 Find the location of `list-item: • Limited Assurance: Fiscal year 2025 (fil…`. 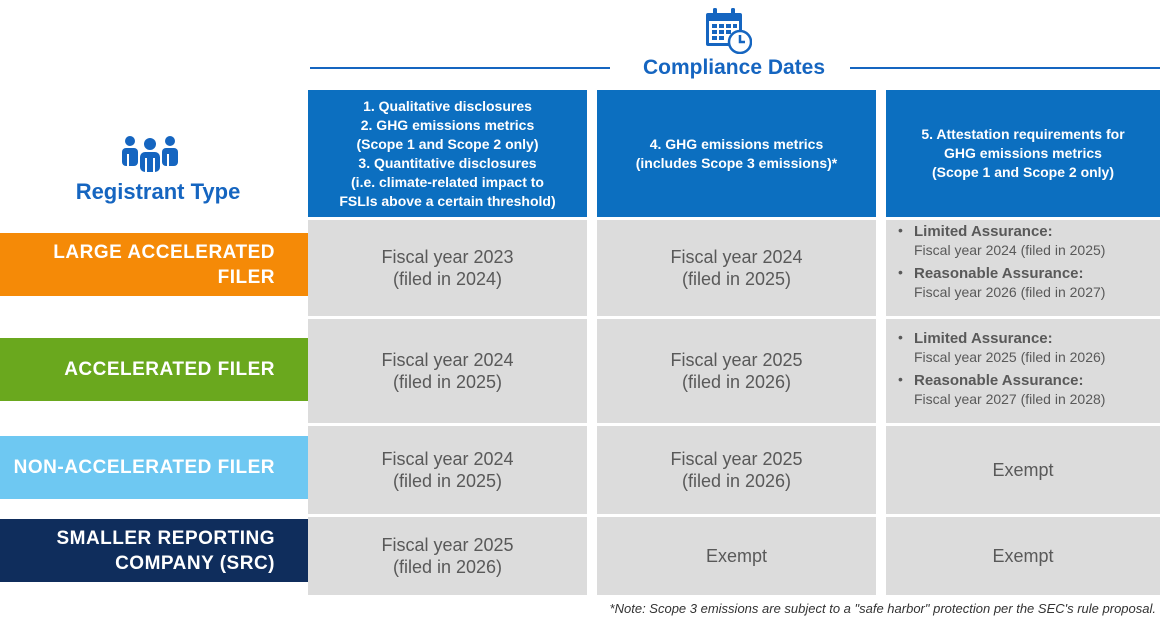

list-item: • Limited Assurance: Fiscal year 2025 (fil… is located at coordinates (1002, 347).